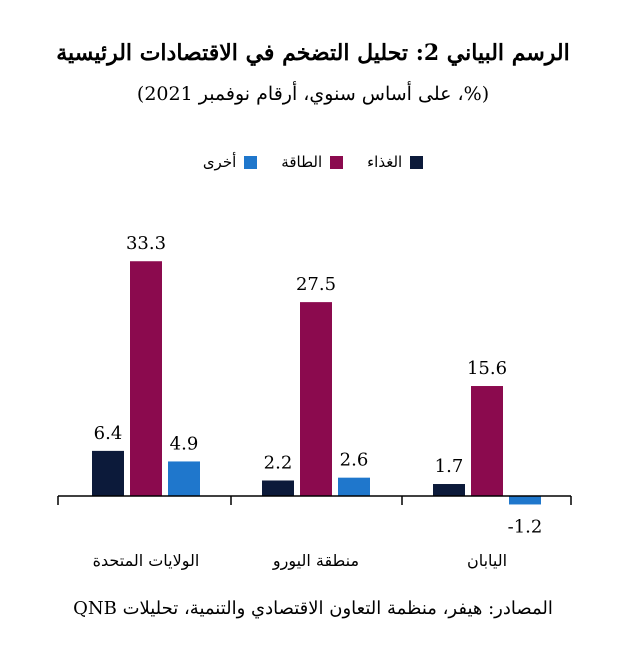  Describe the element at coordinates (315, 561) in the screenshot. I see `category-label-1: منطقة اليورو` at that location.